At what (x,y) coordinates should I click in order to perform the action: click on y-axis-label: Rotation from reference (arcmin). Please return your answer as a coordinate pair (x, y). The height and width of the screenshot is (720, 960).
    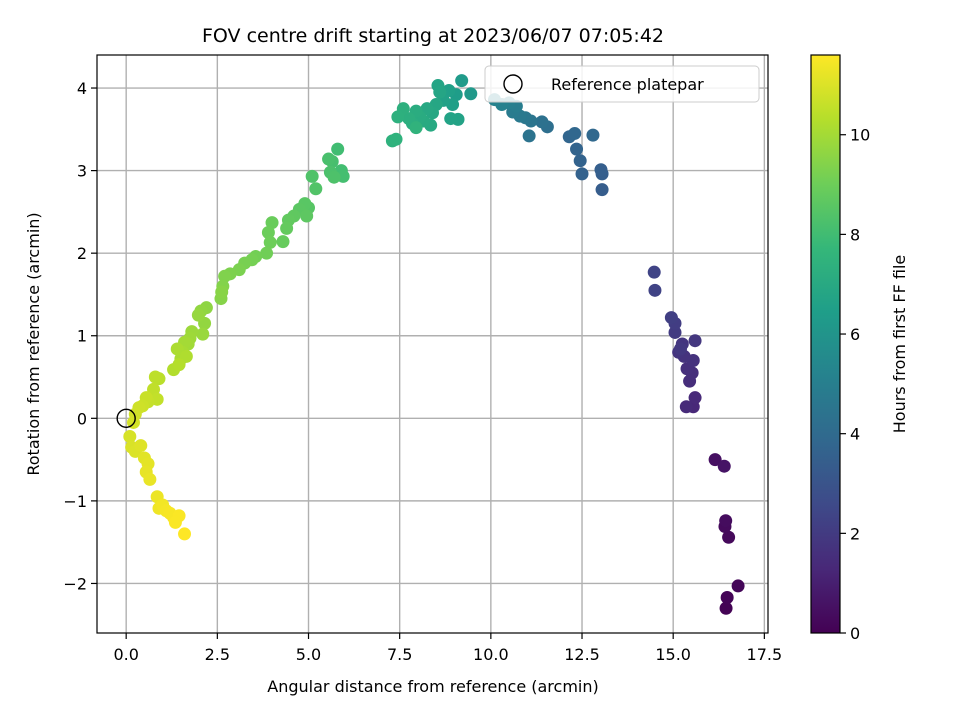
    Looking at the image, I should click on (33, 343).